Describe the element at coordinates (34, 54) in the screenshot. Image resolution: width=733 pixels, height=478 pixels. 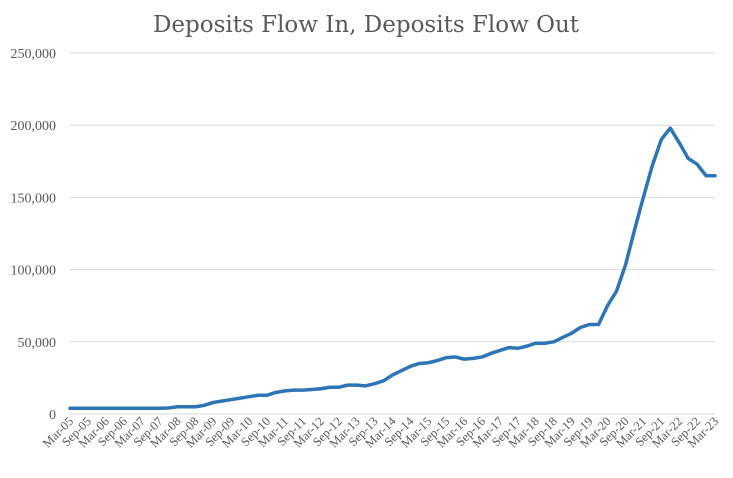
I see `y-tick-label: 250,000` at that location.